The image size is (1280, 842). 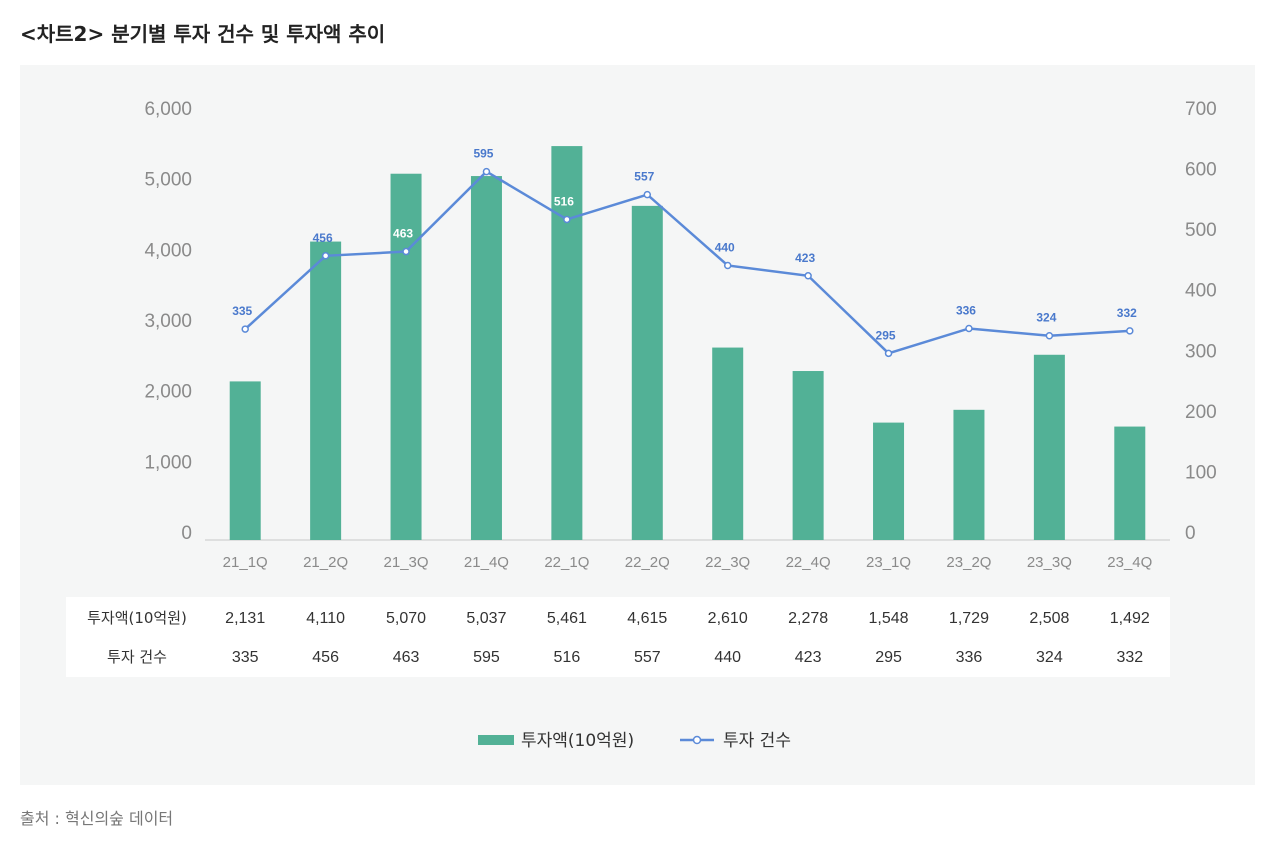 What do you see at coordinates (969, 657) in the screenshot?
I see `table-cell: 336` at bounding box center [969, 657].